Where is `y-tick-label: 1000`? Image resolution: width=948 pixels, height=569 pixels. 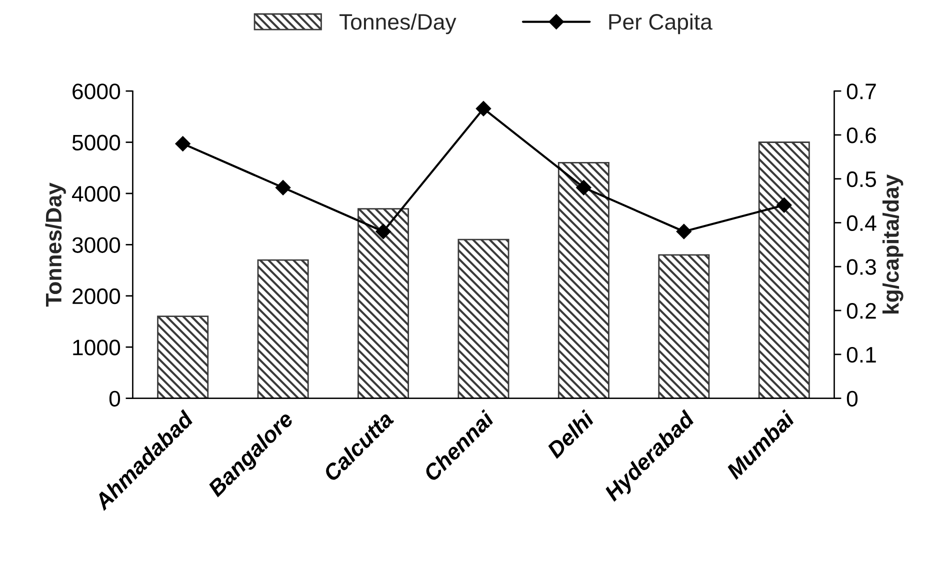
y-tick-label: 1000 is located at coordinates (96, 348).